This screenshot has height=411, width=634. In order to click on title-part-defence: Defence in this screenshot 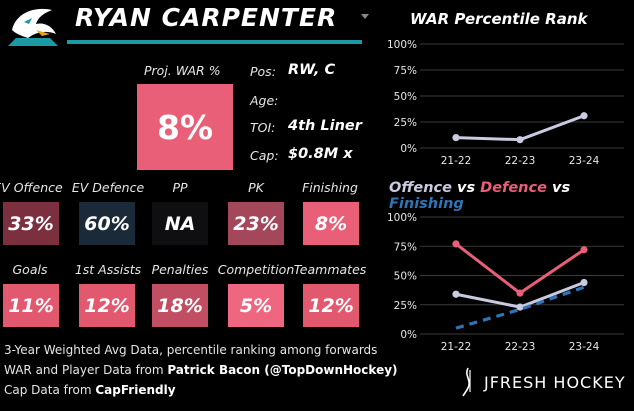, I will do `click(513, 188)`.